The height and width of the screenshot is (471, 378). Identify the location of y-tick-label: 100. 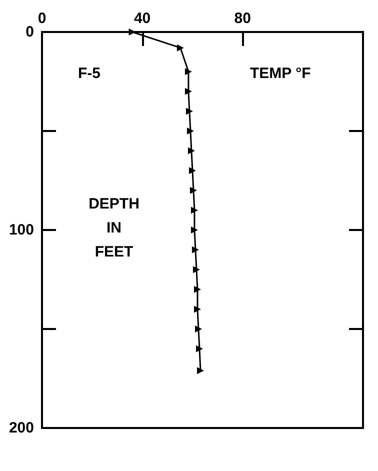
(21, 230).